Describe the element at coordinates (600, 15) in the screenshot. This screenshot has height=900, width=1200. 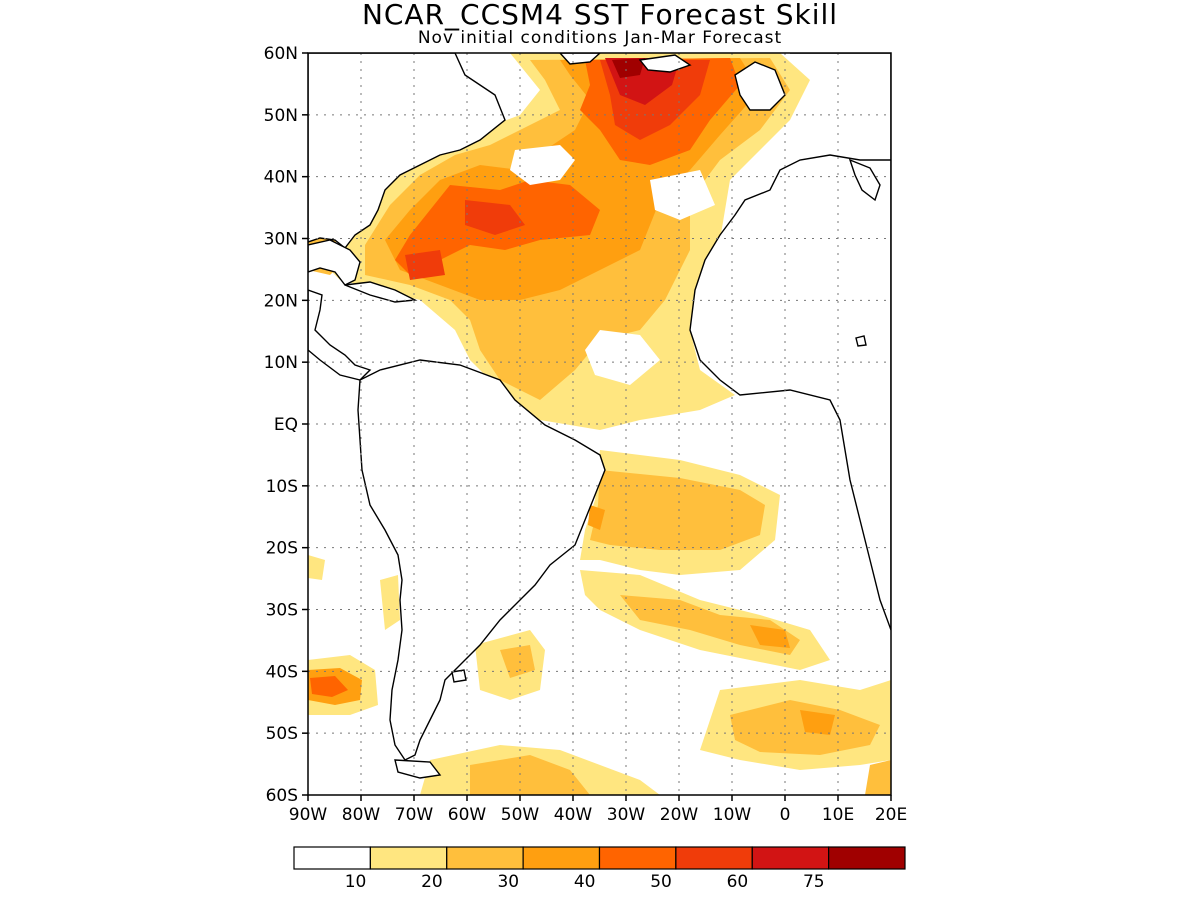
I see `map-title: NCAR_CCSM4 SST Forecast Skill` at that location.